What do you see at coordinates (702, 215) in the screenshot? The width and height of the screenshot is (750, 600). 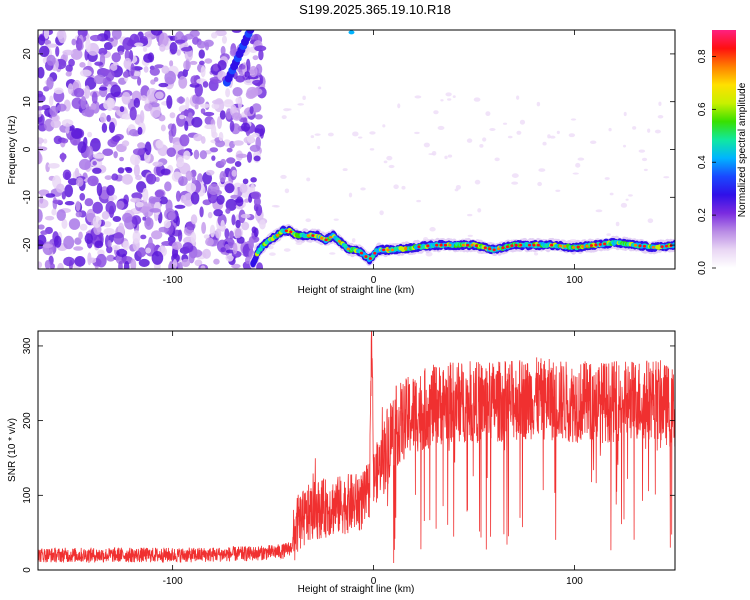 I see `colorbar-tick-label: 0.2` at bounding box center [702, 215].